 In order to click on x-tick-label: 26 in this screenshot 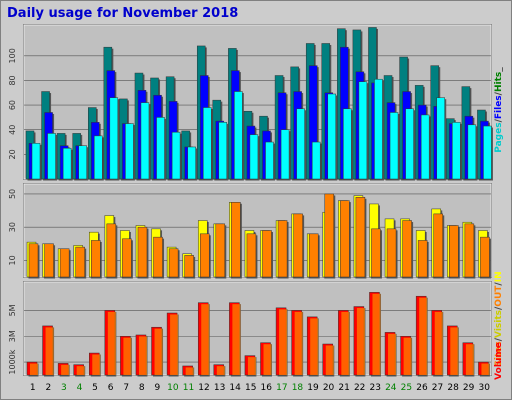, I will do `click(422, 388)`.